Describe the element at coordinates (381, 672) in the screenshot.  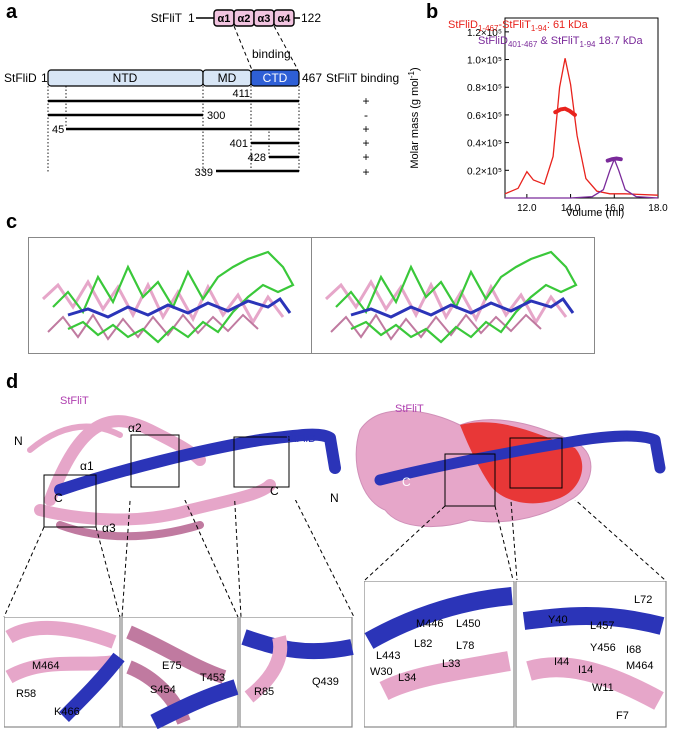
I see `res-W30: W30` at that location.